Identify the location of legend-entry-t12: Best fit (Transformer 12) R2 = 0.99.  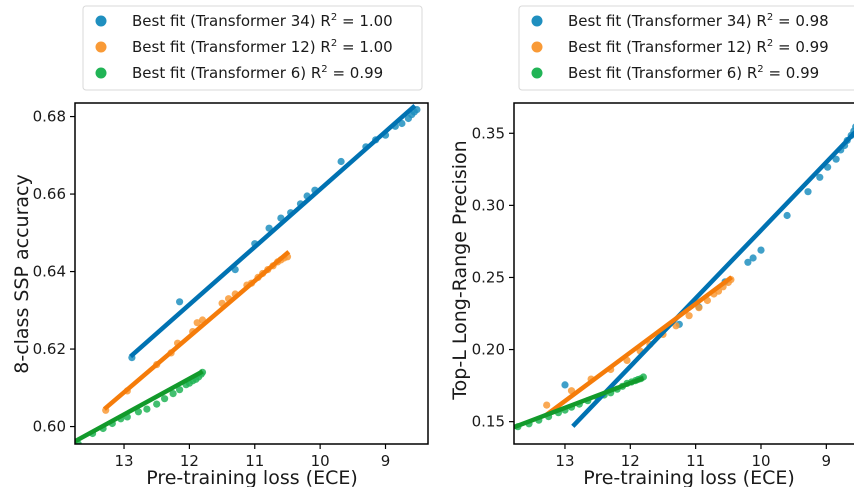
(680, 47).